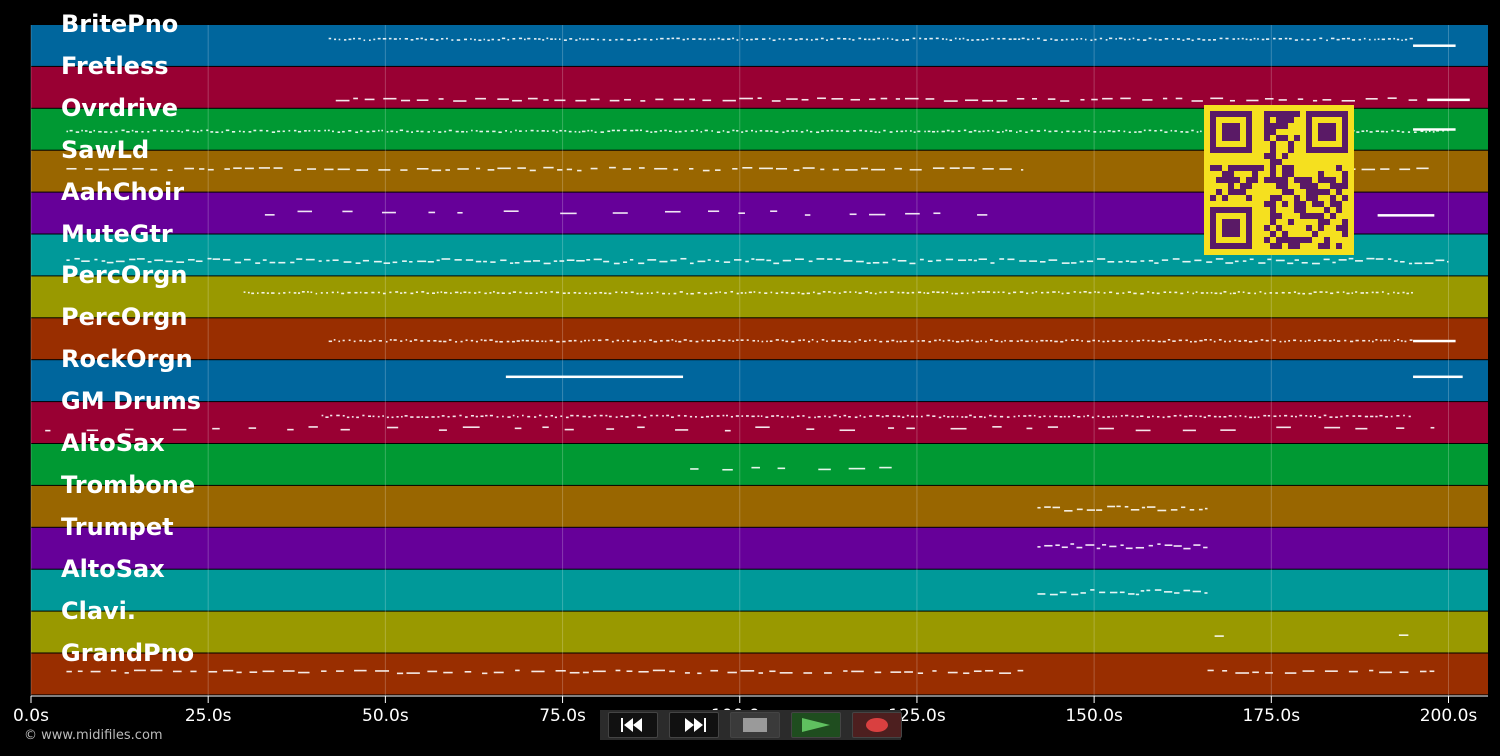 This screenshot has width=1500, height=756. What do you see at coordinates (877, 725) in the screenshot?
I see `record-button` at bounding box center [877, 725].